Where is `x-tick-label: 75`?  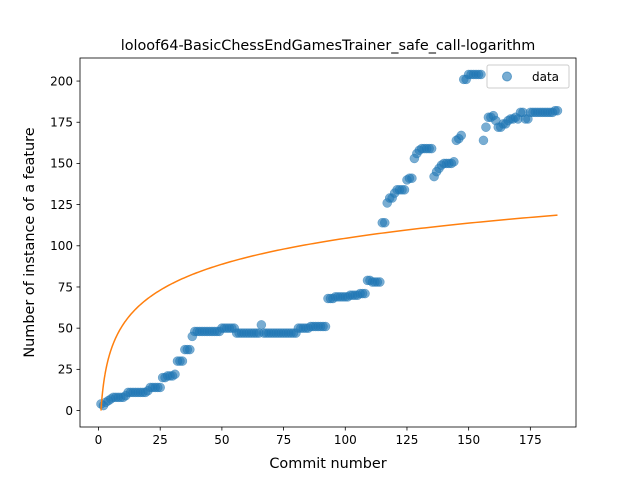 x-tick-label: 75 is located at coordinates (283, 440).